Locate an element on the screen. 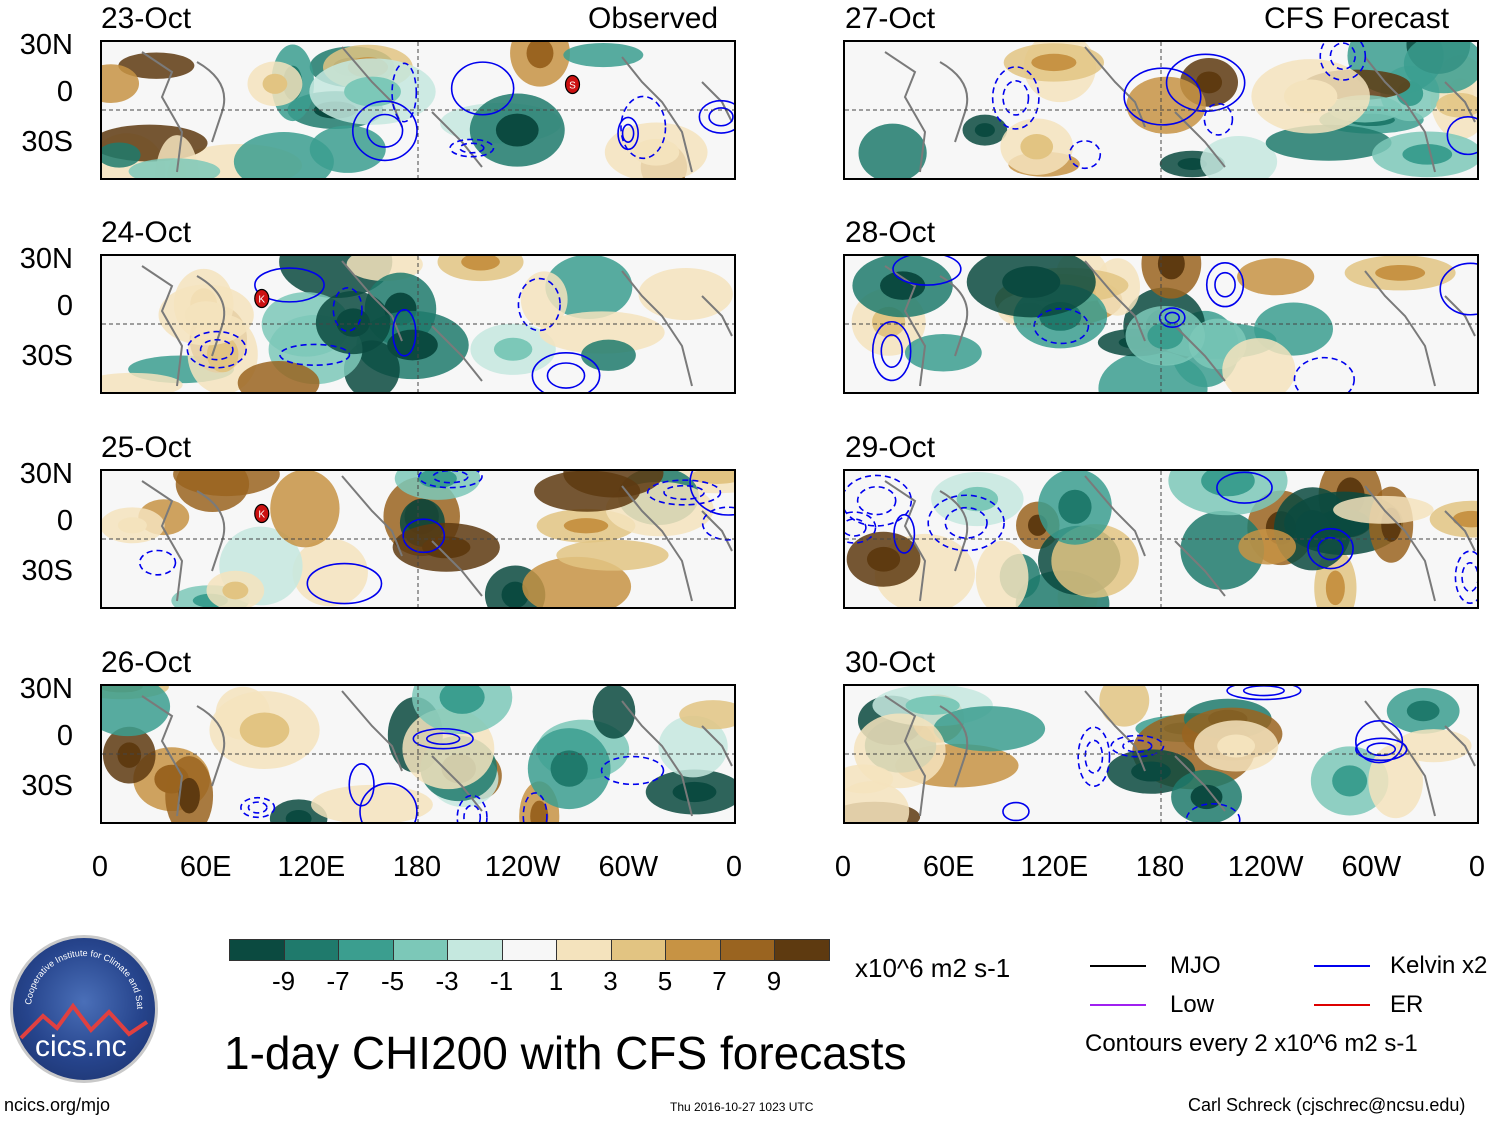 The width and height of the screenshot is (1510, 1121). colorbar-label: 1 is located at coordinates (556, 981).